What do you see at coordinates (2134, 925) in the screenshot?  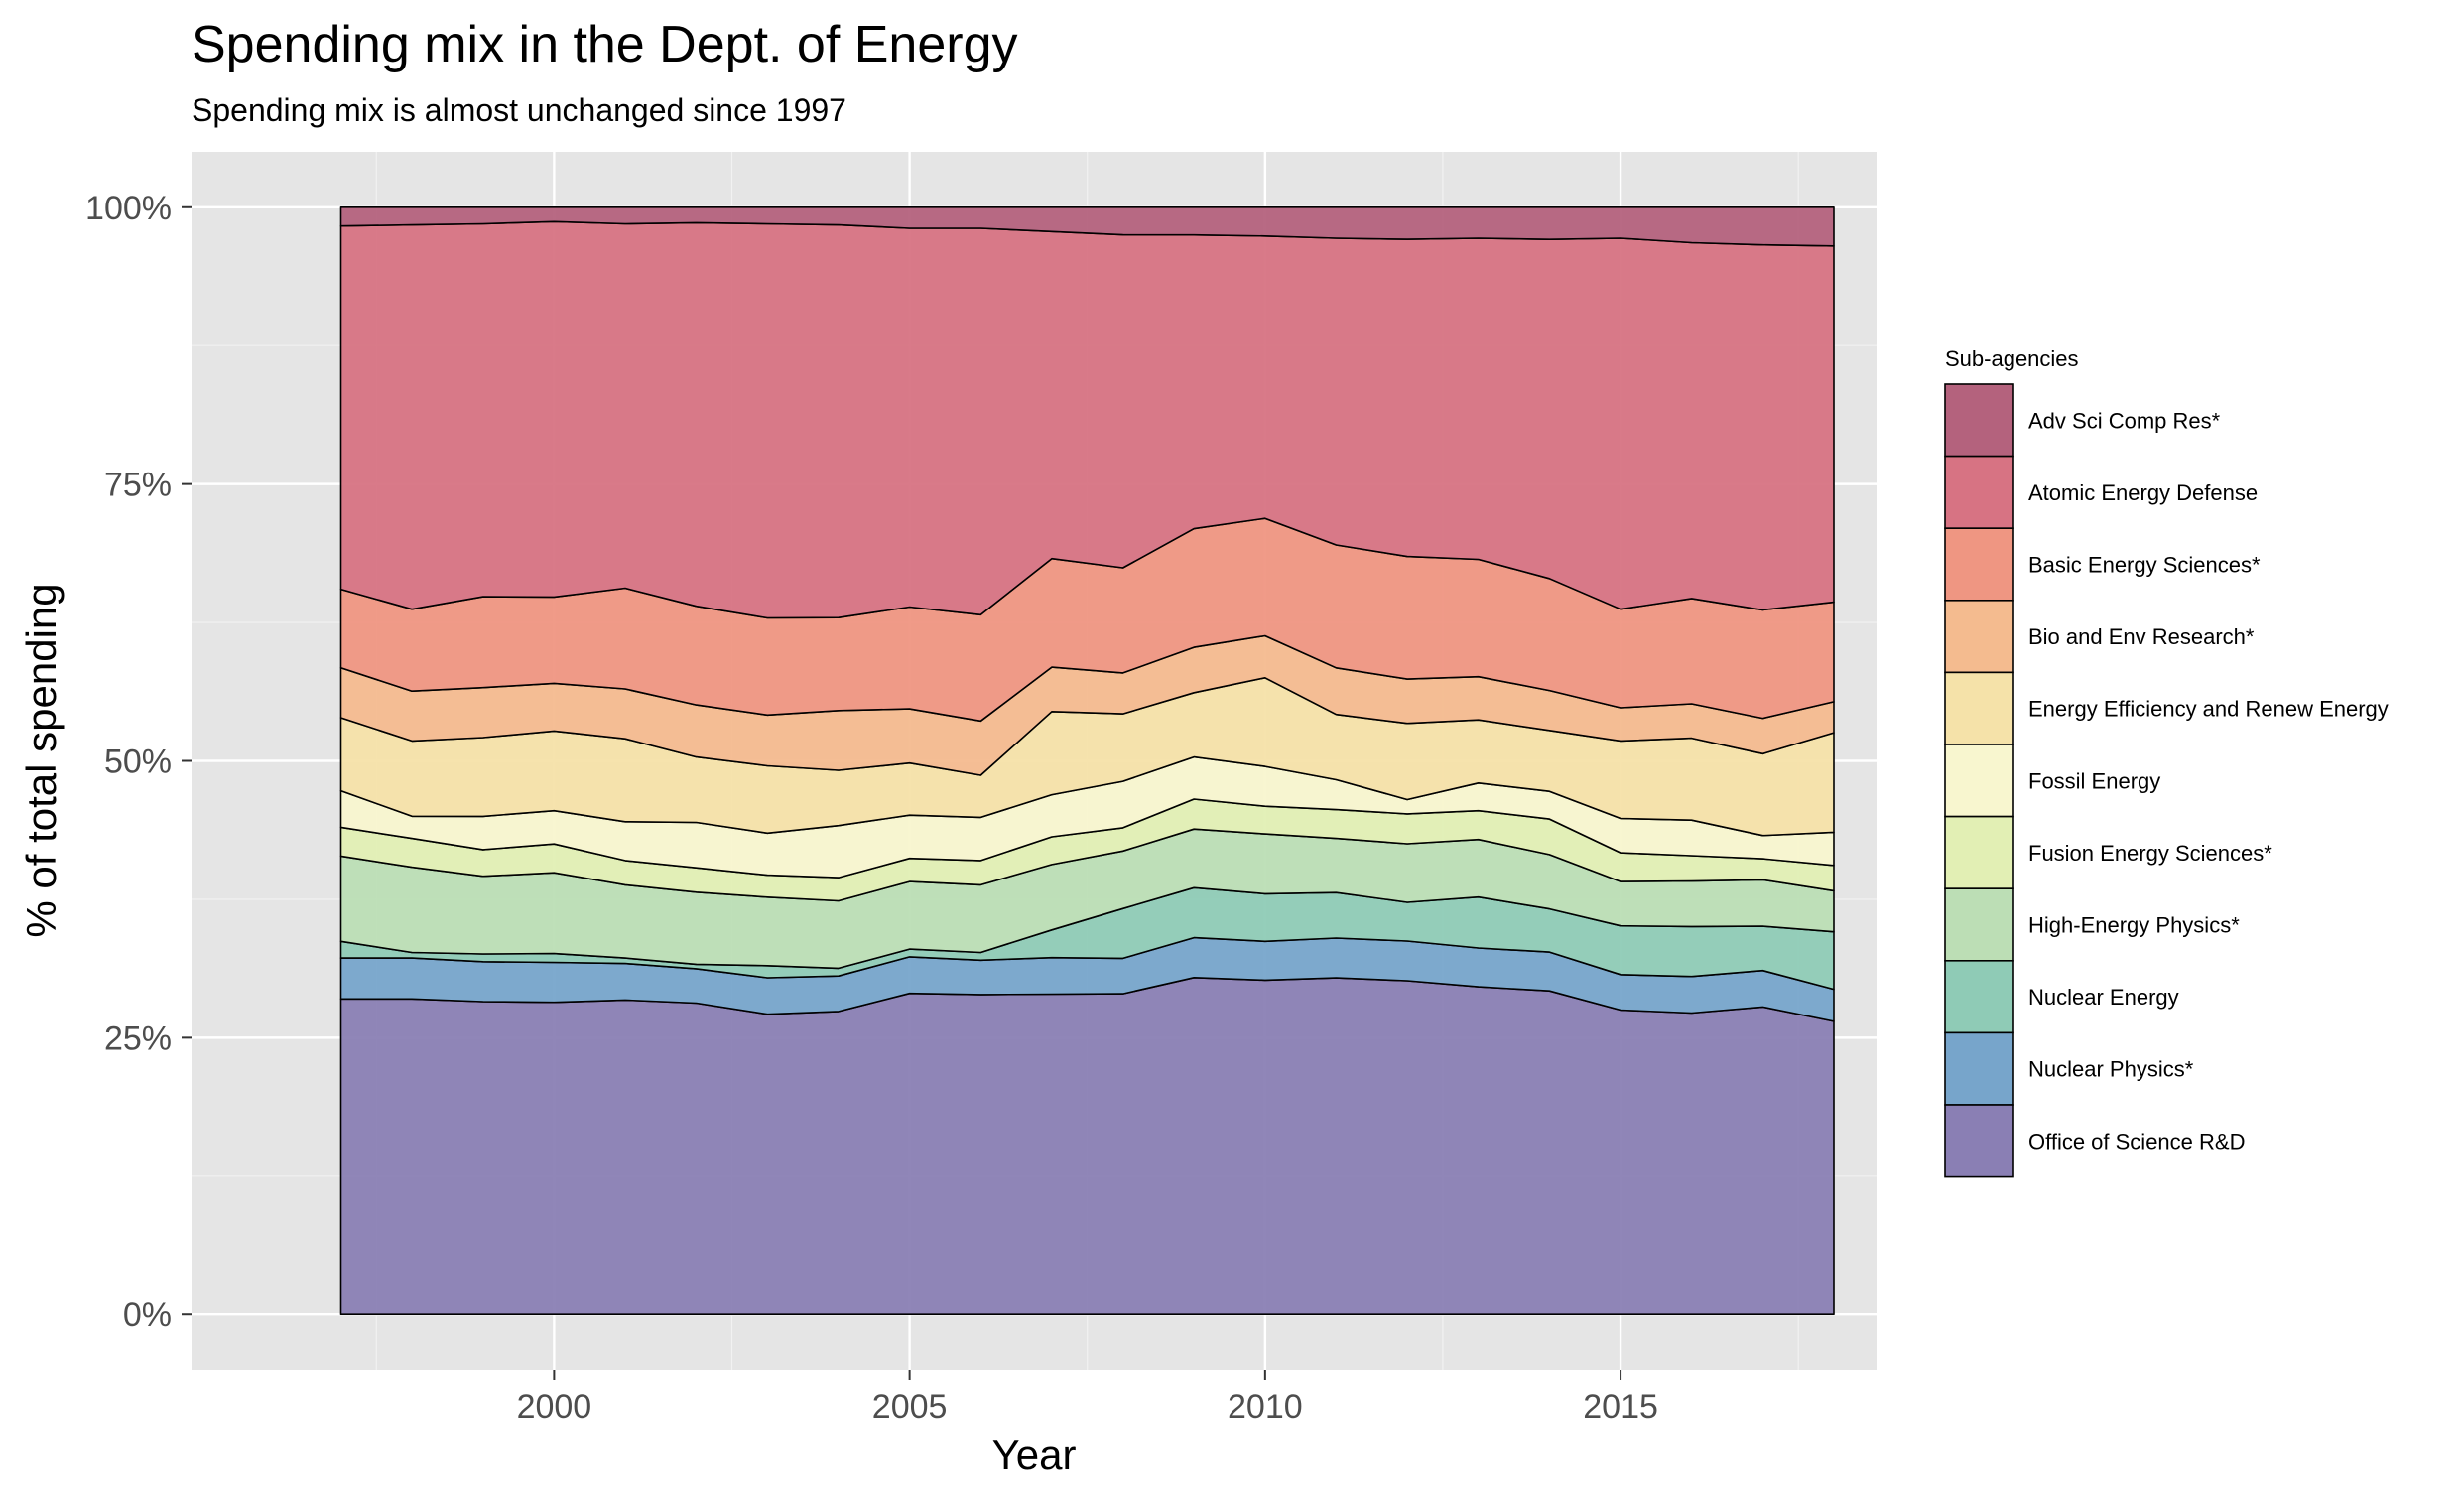 I see `legend-label-high-energy-physics: High-Energy Physics*` at bounding box center [2134, 925].